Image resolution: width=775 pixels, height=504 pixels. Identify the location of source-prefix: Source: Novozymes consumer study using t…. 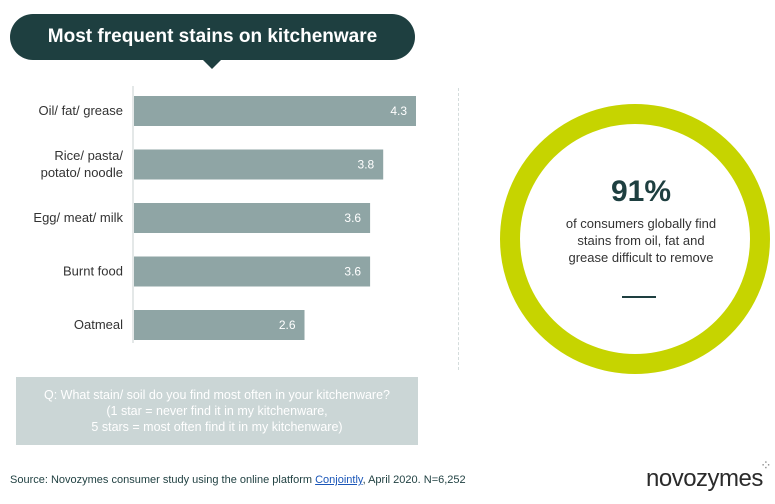
(163, 480).